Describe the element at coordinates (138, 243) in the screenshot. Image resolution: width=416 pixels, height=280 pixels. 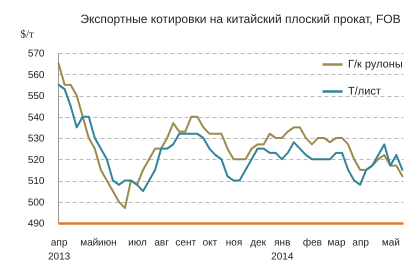
I see `x-tick-label: июл` at that location.